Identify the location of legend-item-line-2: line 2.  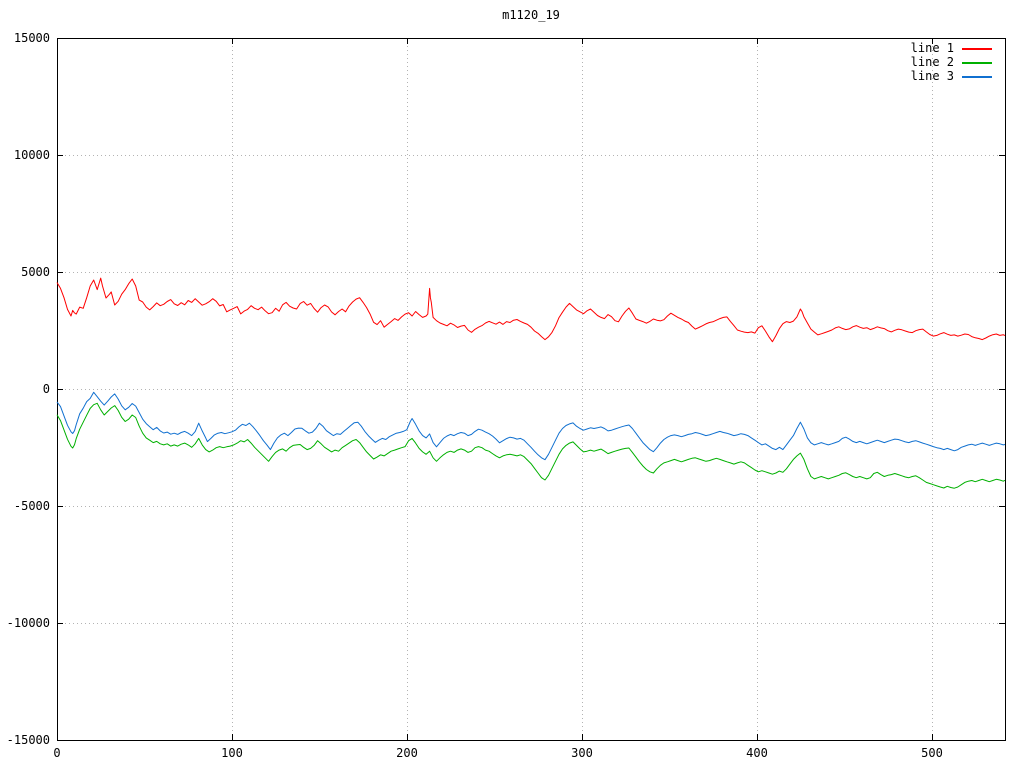
(951, 62).